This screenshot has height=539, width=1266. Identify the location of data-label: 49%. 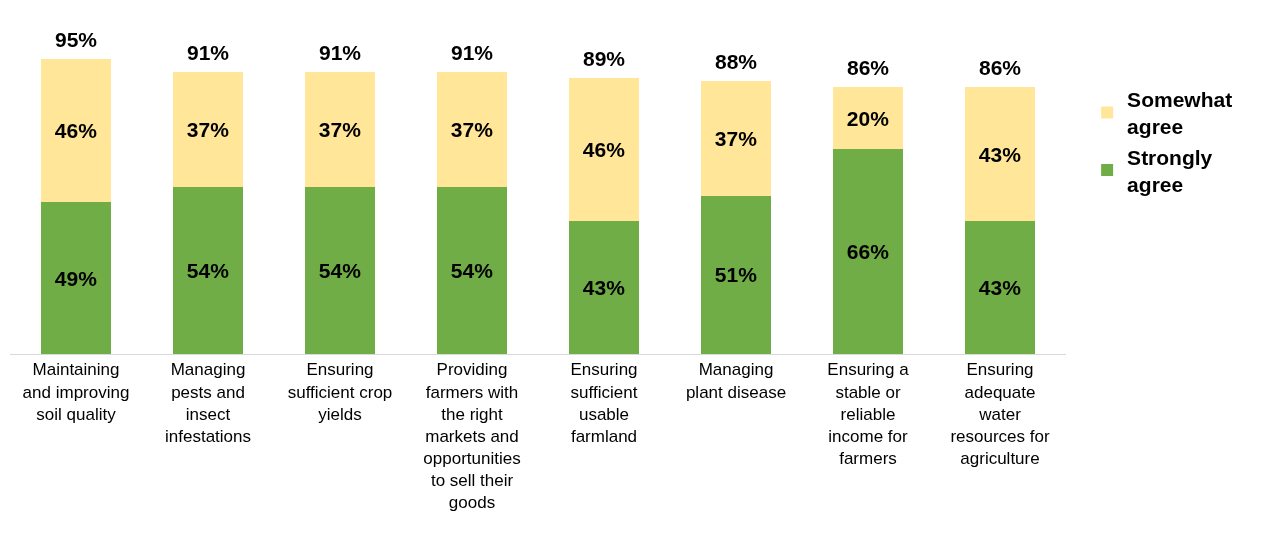
(76, 278).